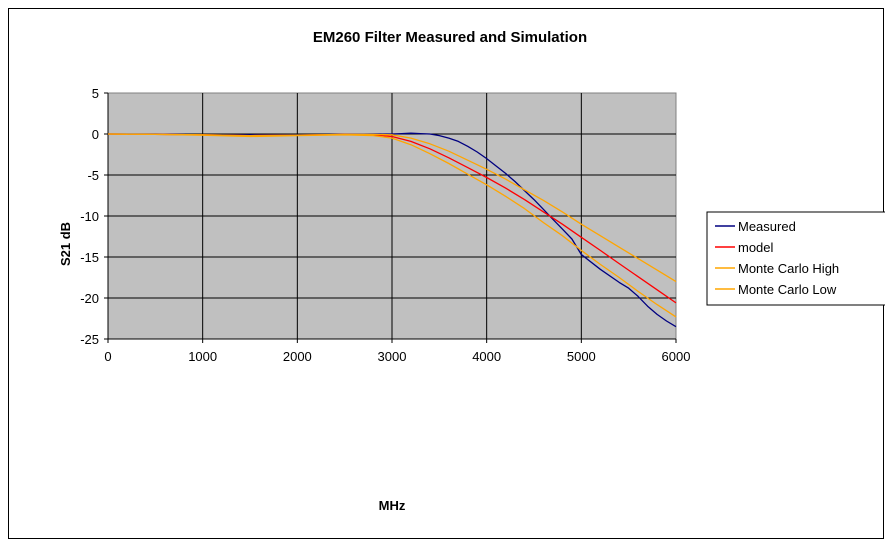 The width and height of the screenshot is (885, 540). Describe the element at coordinates (95, 134) in the screenshot. I see `y-tick-label: 0` at that location.